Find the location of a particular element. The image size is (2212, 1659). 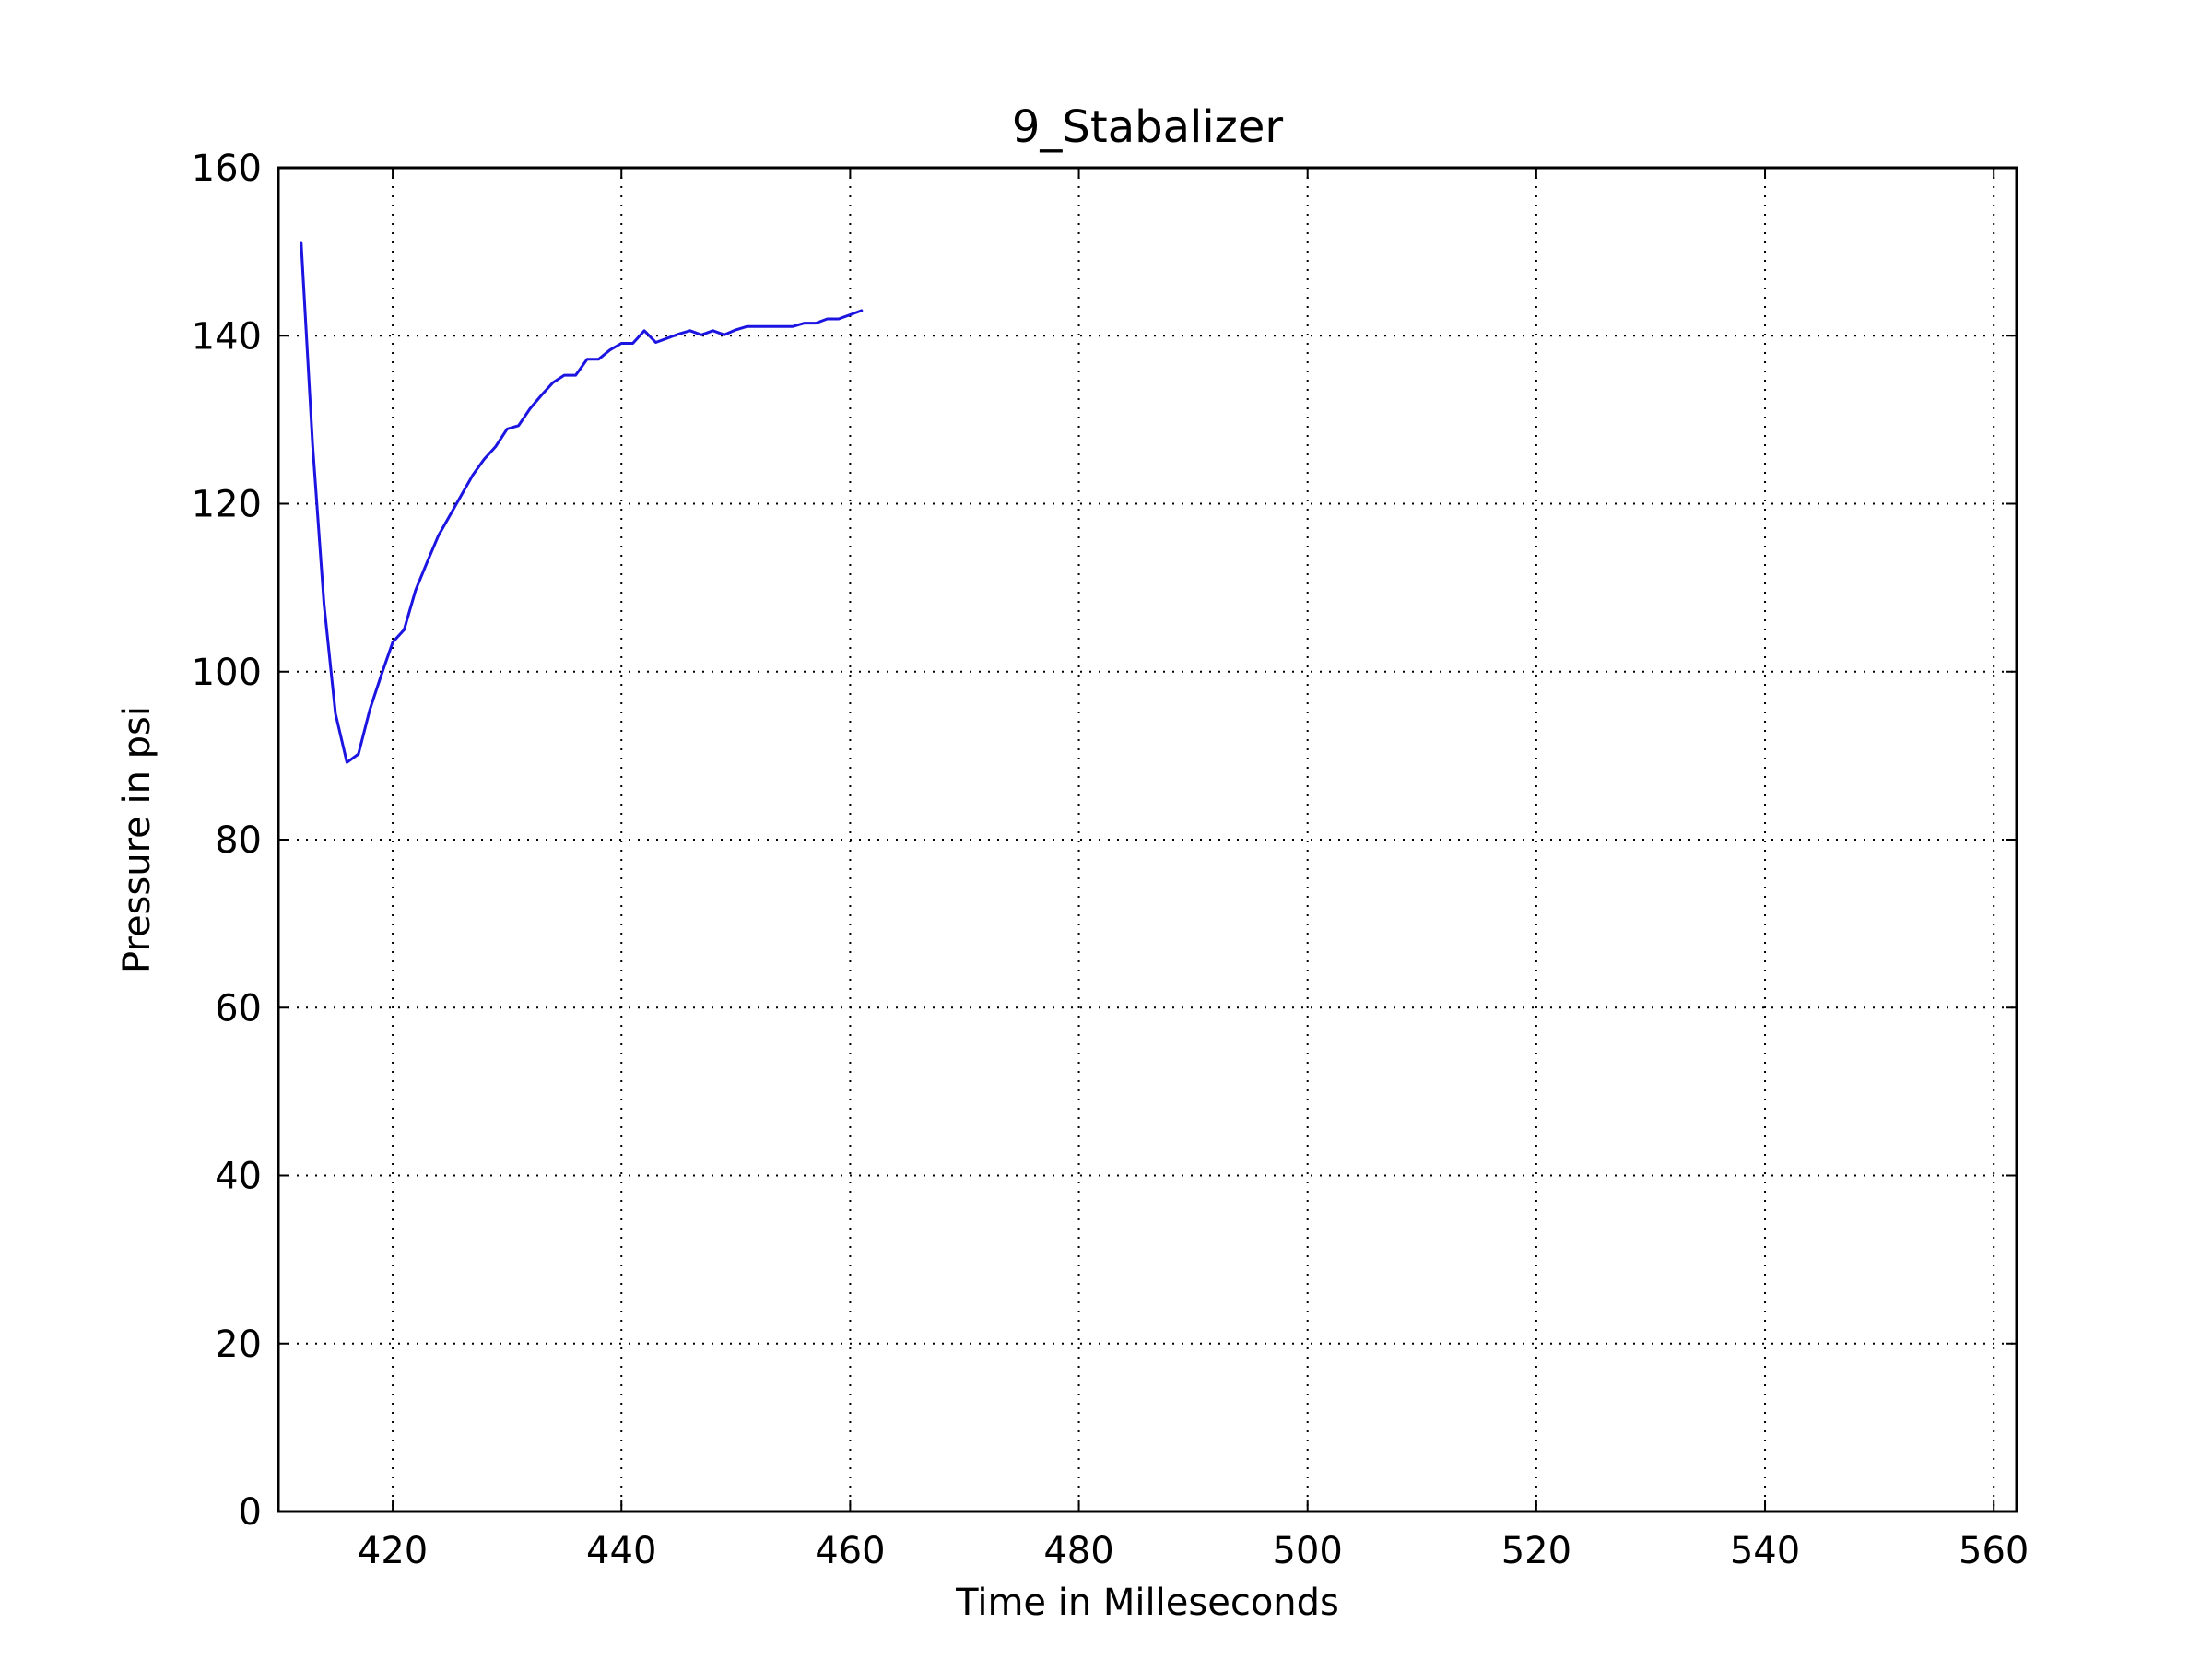

chart-title: 9_Stabalizer is located at coordinates (1148, 127).